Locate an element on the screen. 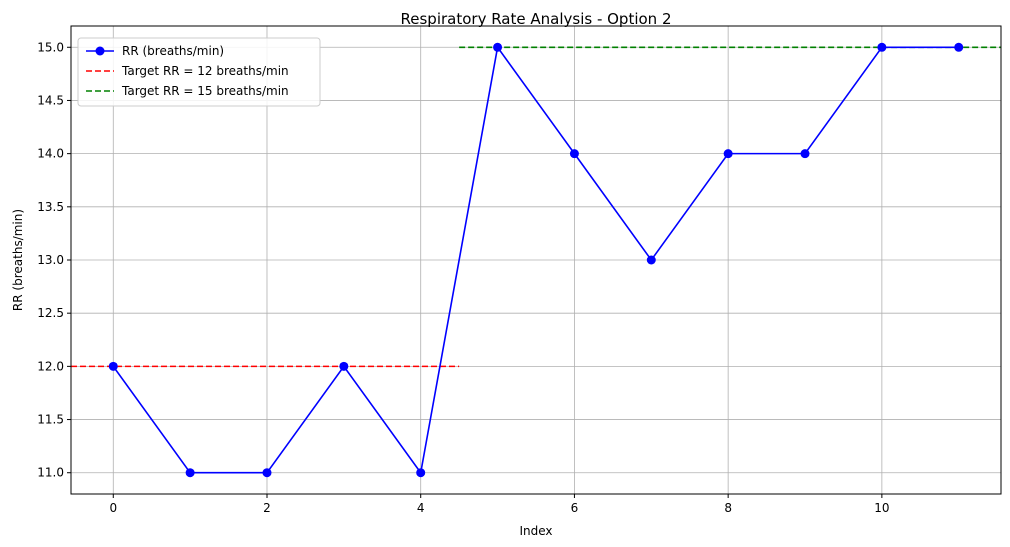  y-tick-label: 11.5 is located at coordinates (50, 420).